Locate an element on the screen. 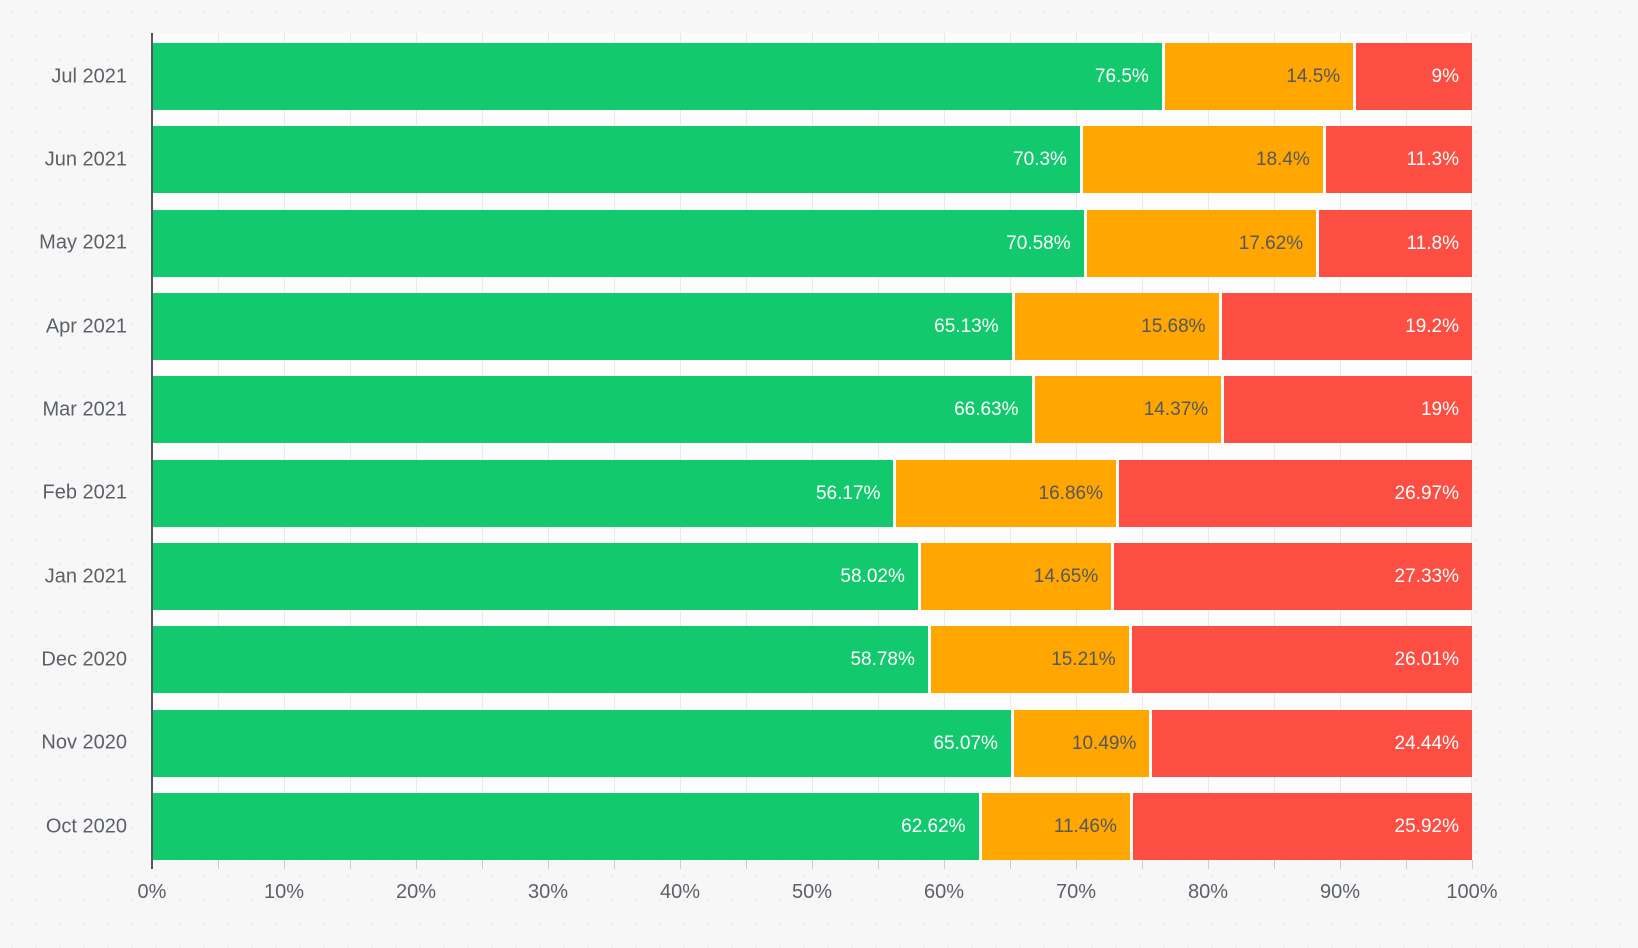 Image resolution: width=1638 pixels, height=948 pixels. bar-segment-orange: 11.46% is located at coordinates (1054, 826).